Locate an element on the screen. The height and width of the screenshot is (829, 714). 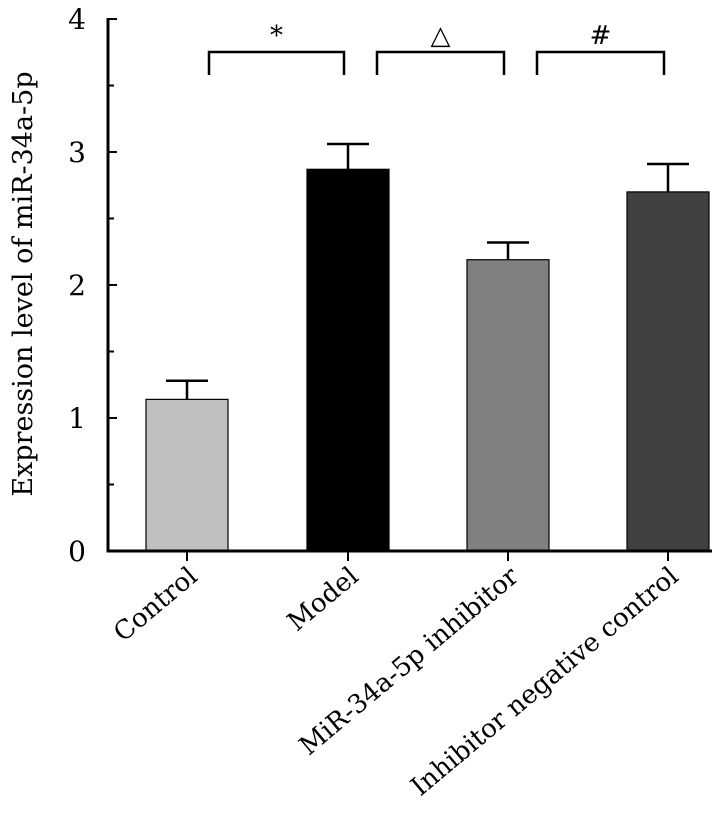
x-tick-label: Inhibitor negative control is located at coordinates (545, 681).